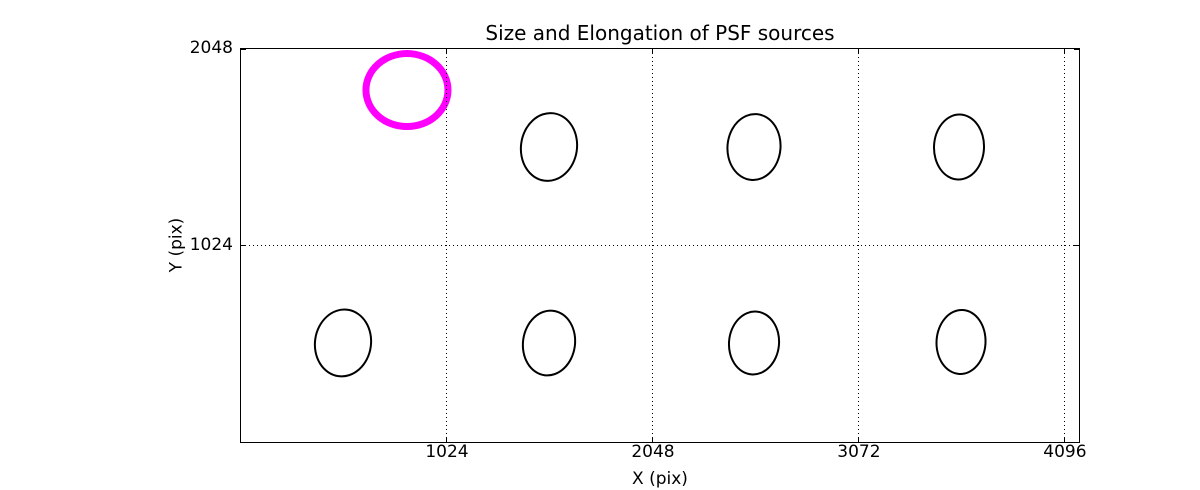 The height and width of the screenshot is (490, 1200). I want to click on x-tick-label: 1024, so click(447, 452).